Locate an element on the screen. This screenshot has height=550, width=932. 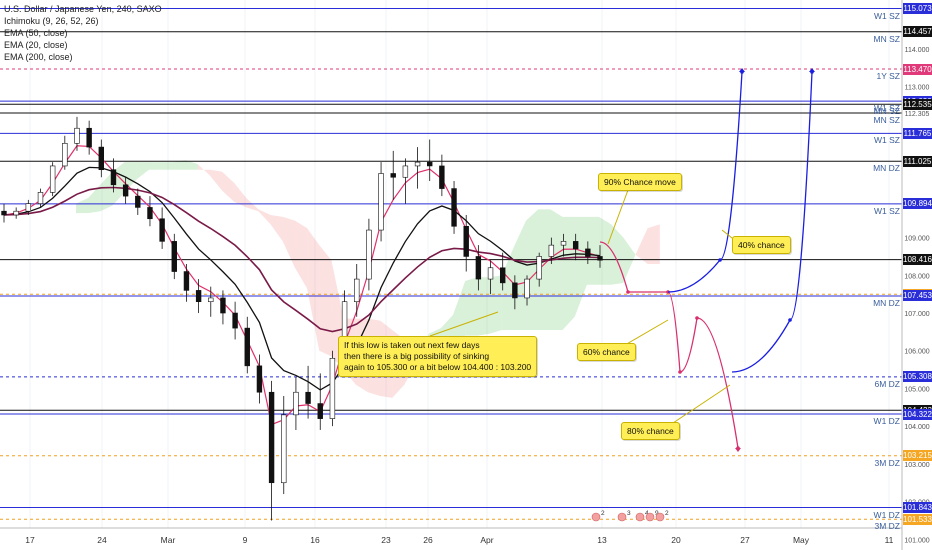
callout-90-chance: 90% Chance move is located at coordinates (640, 182).